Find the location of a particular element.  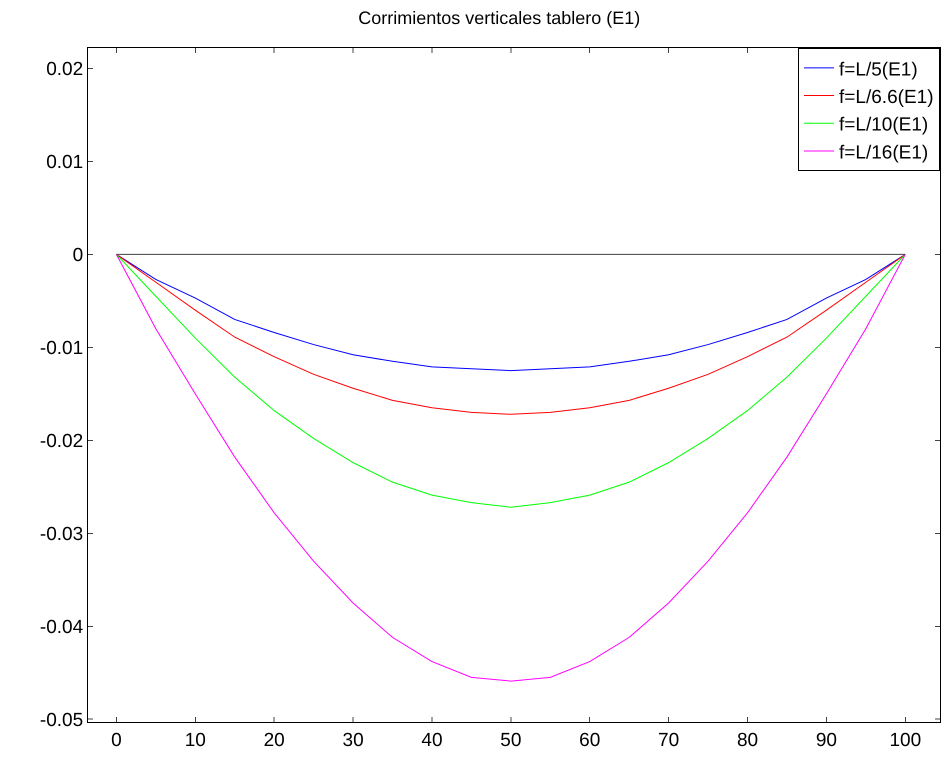

legend-label: f=L/6.6(E1) is located at coordinates (886, 97).